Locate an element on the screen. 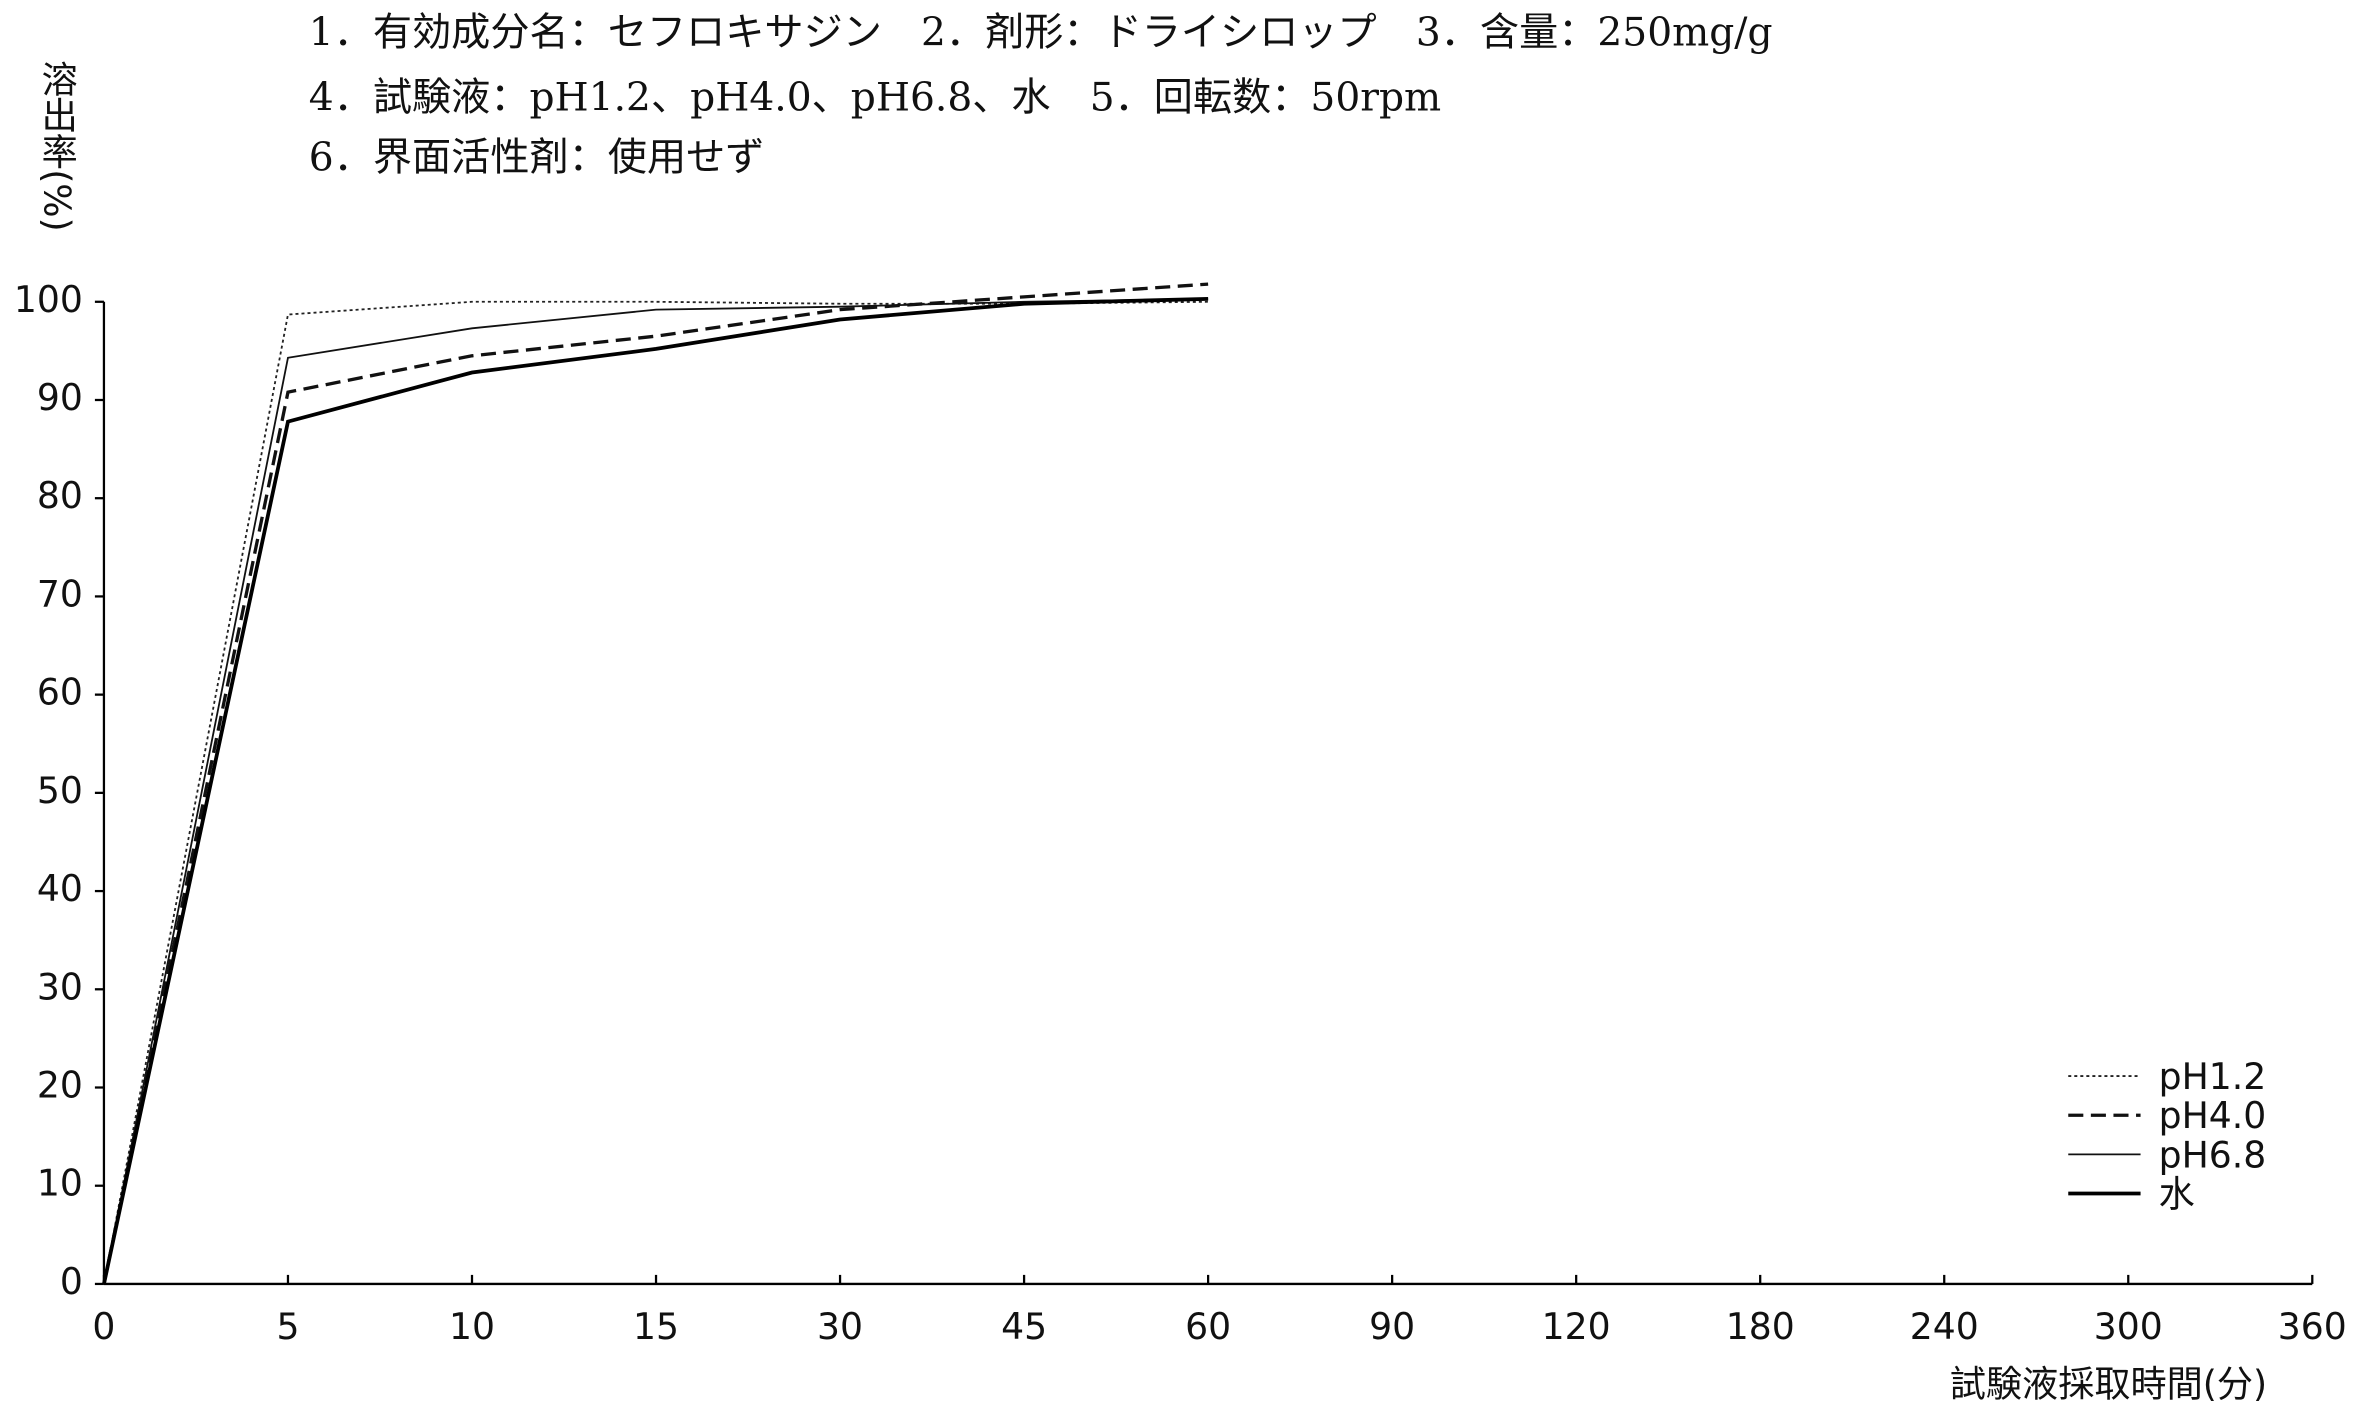 This screenshot has width=2362, height=1417. y-tick-label: 30 is located at coordinates (60, 986).